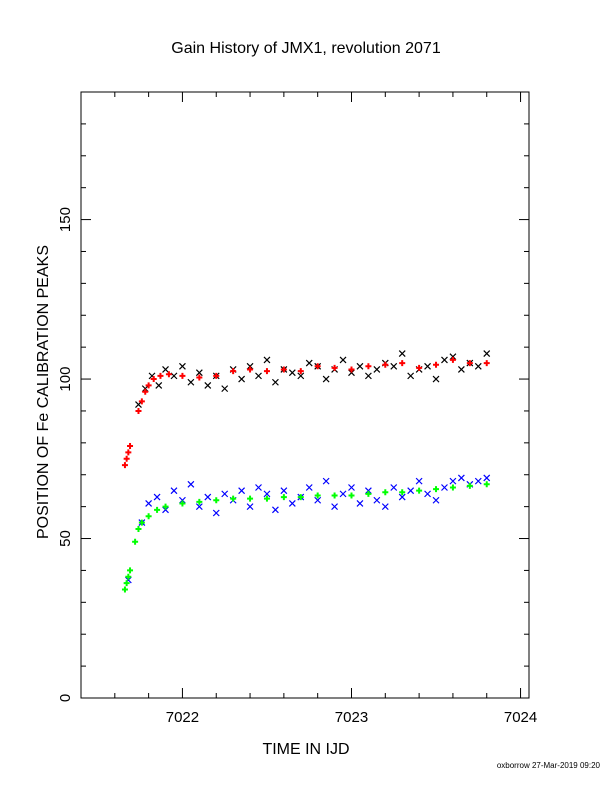  Describe the element at coordinates (306, 48) in the screenshot. I see `chart-title: Gain History of JMX1, revolution 2071` at that location.